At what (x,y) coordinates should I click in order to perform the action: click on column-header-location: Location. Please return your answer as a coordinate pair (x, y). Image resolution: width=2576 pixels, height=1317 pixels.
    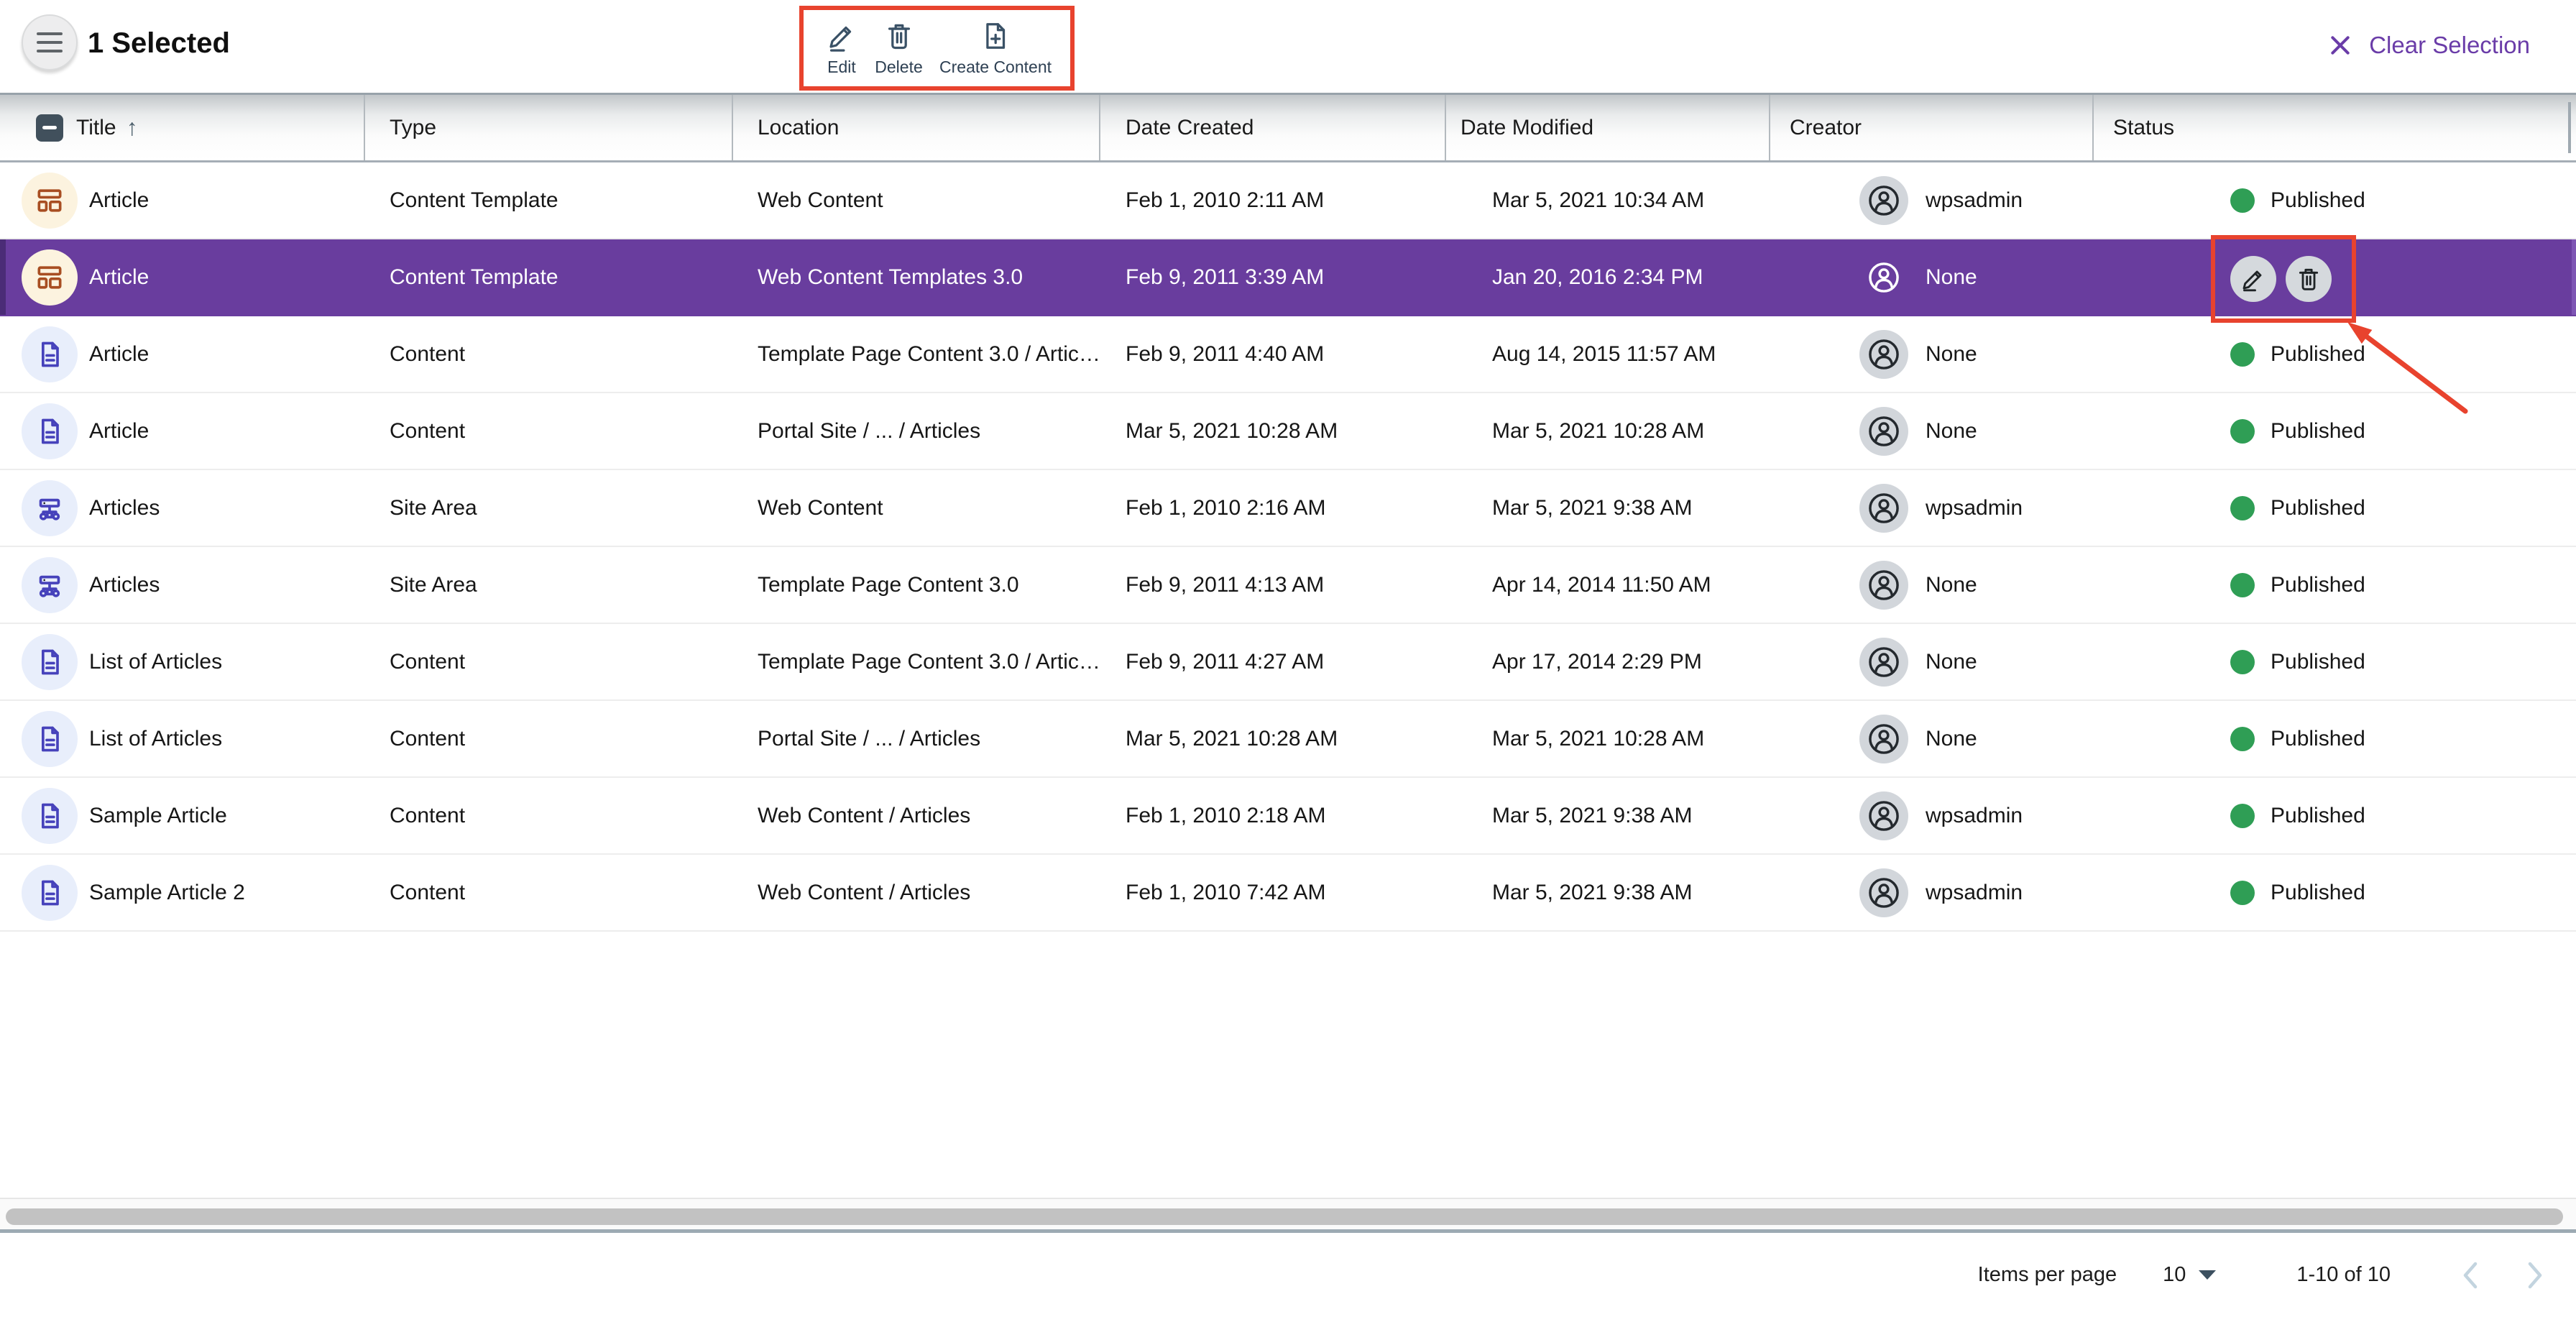
    Looking at the image, I should click on (916, 127).